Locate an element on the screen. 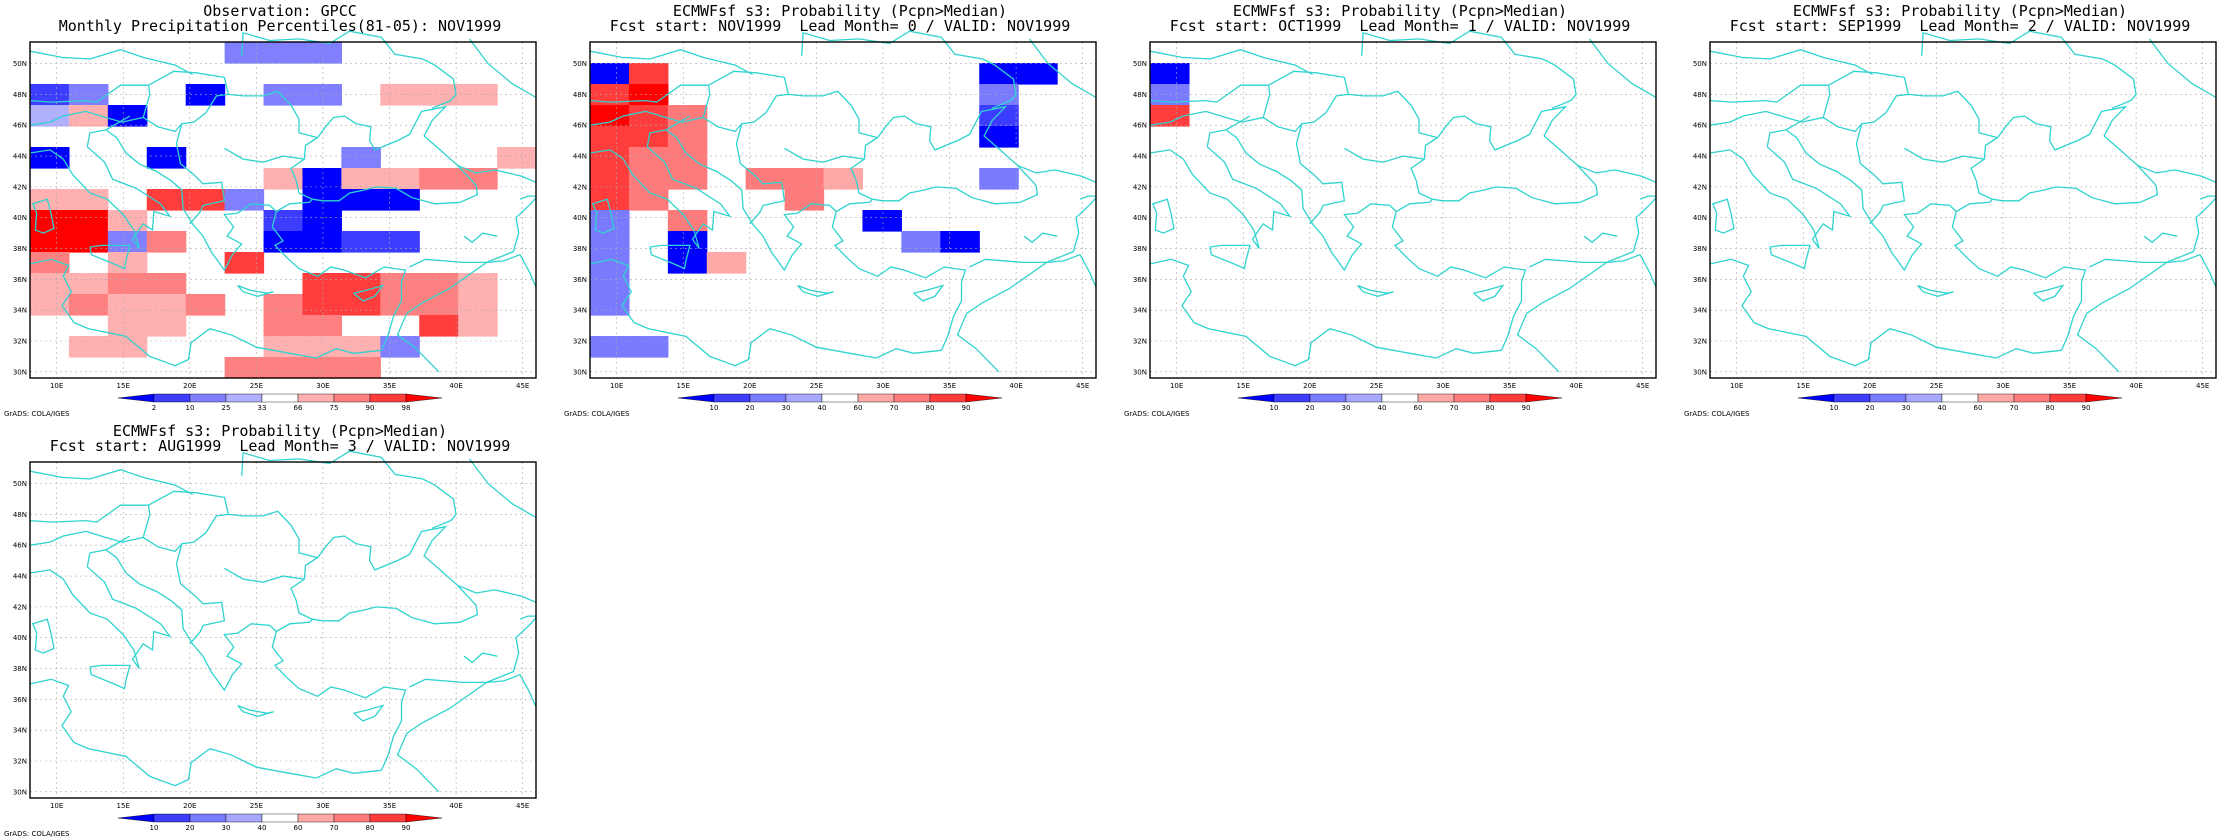 This screenshot has height=840, width=2240. legend-label: 75 is located at coordinates (334, 408).